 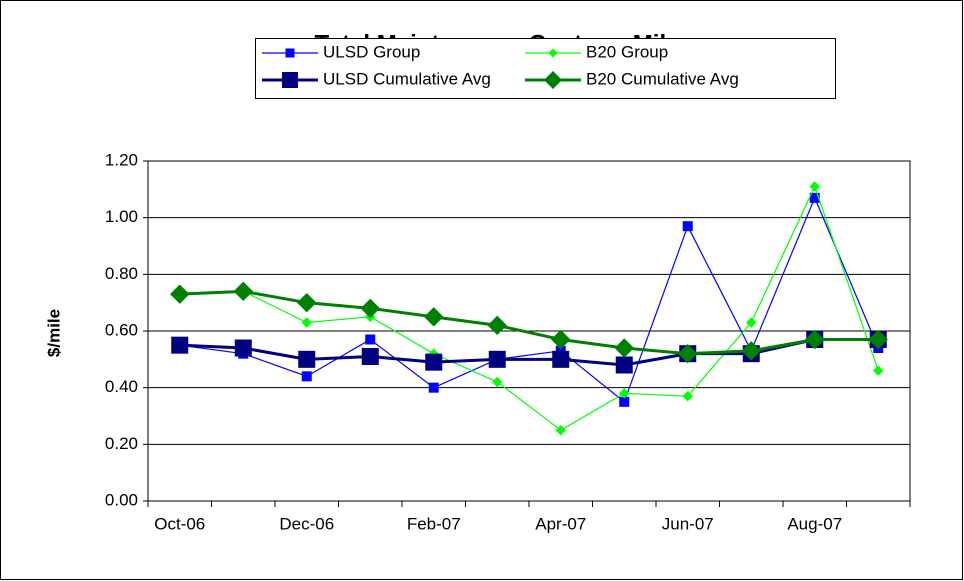 I want to click on legend-label: B20 Cumulative Avg, so click(x=662, y=78).